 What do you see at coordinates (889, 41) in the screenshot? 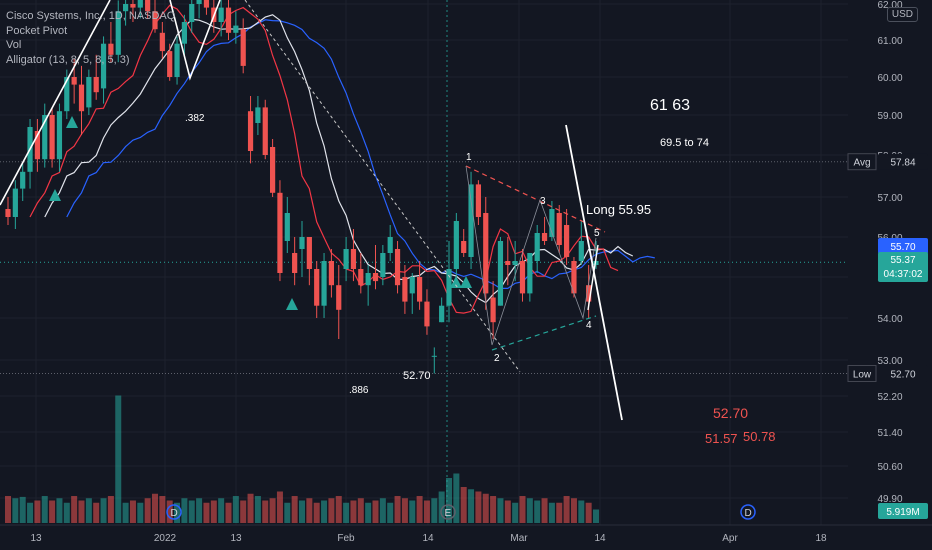
I see `price-tick: 61.00` at bounding box center [889, 41].